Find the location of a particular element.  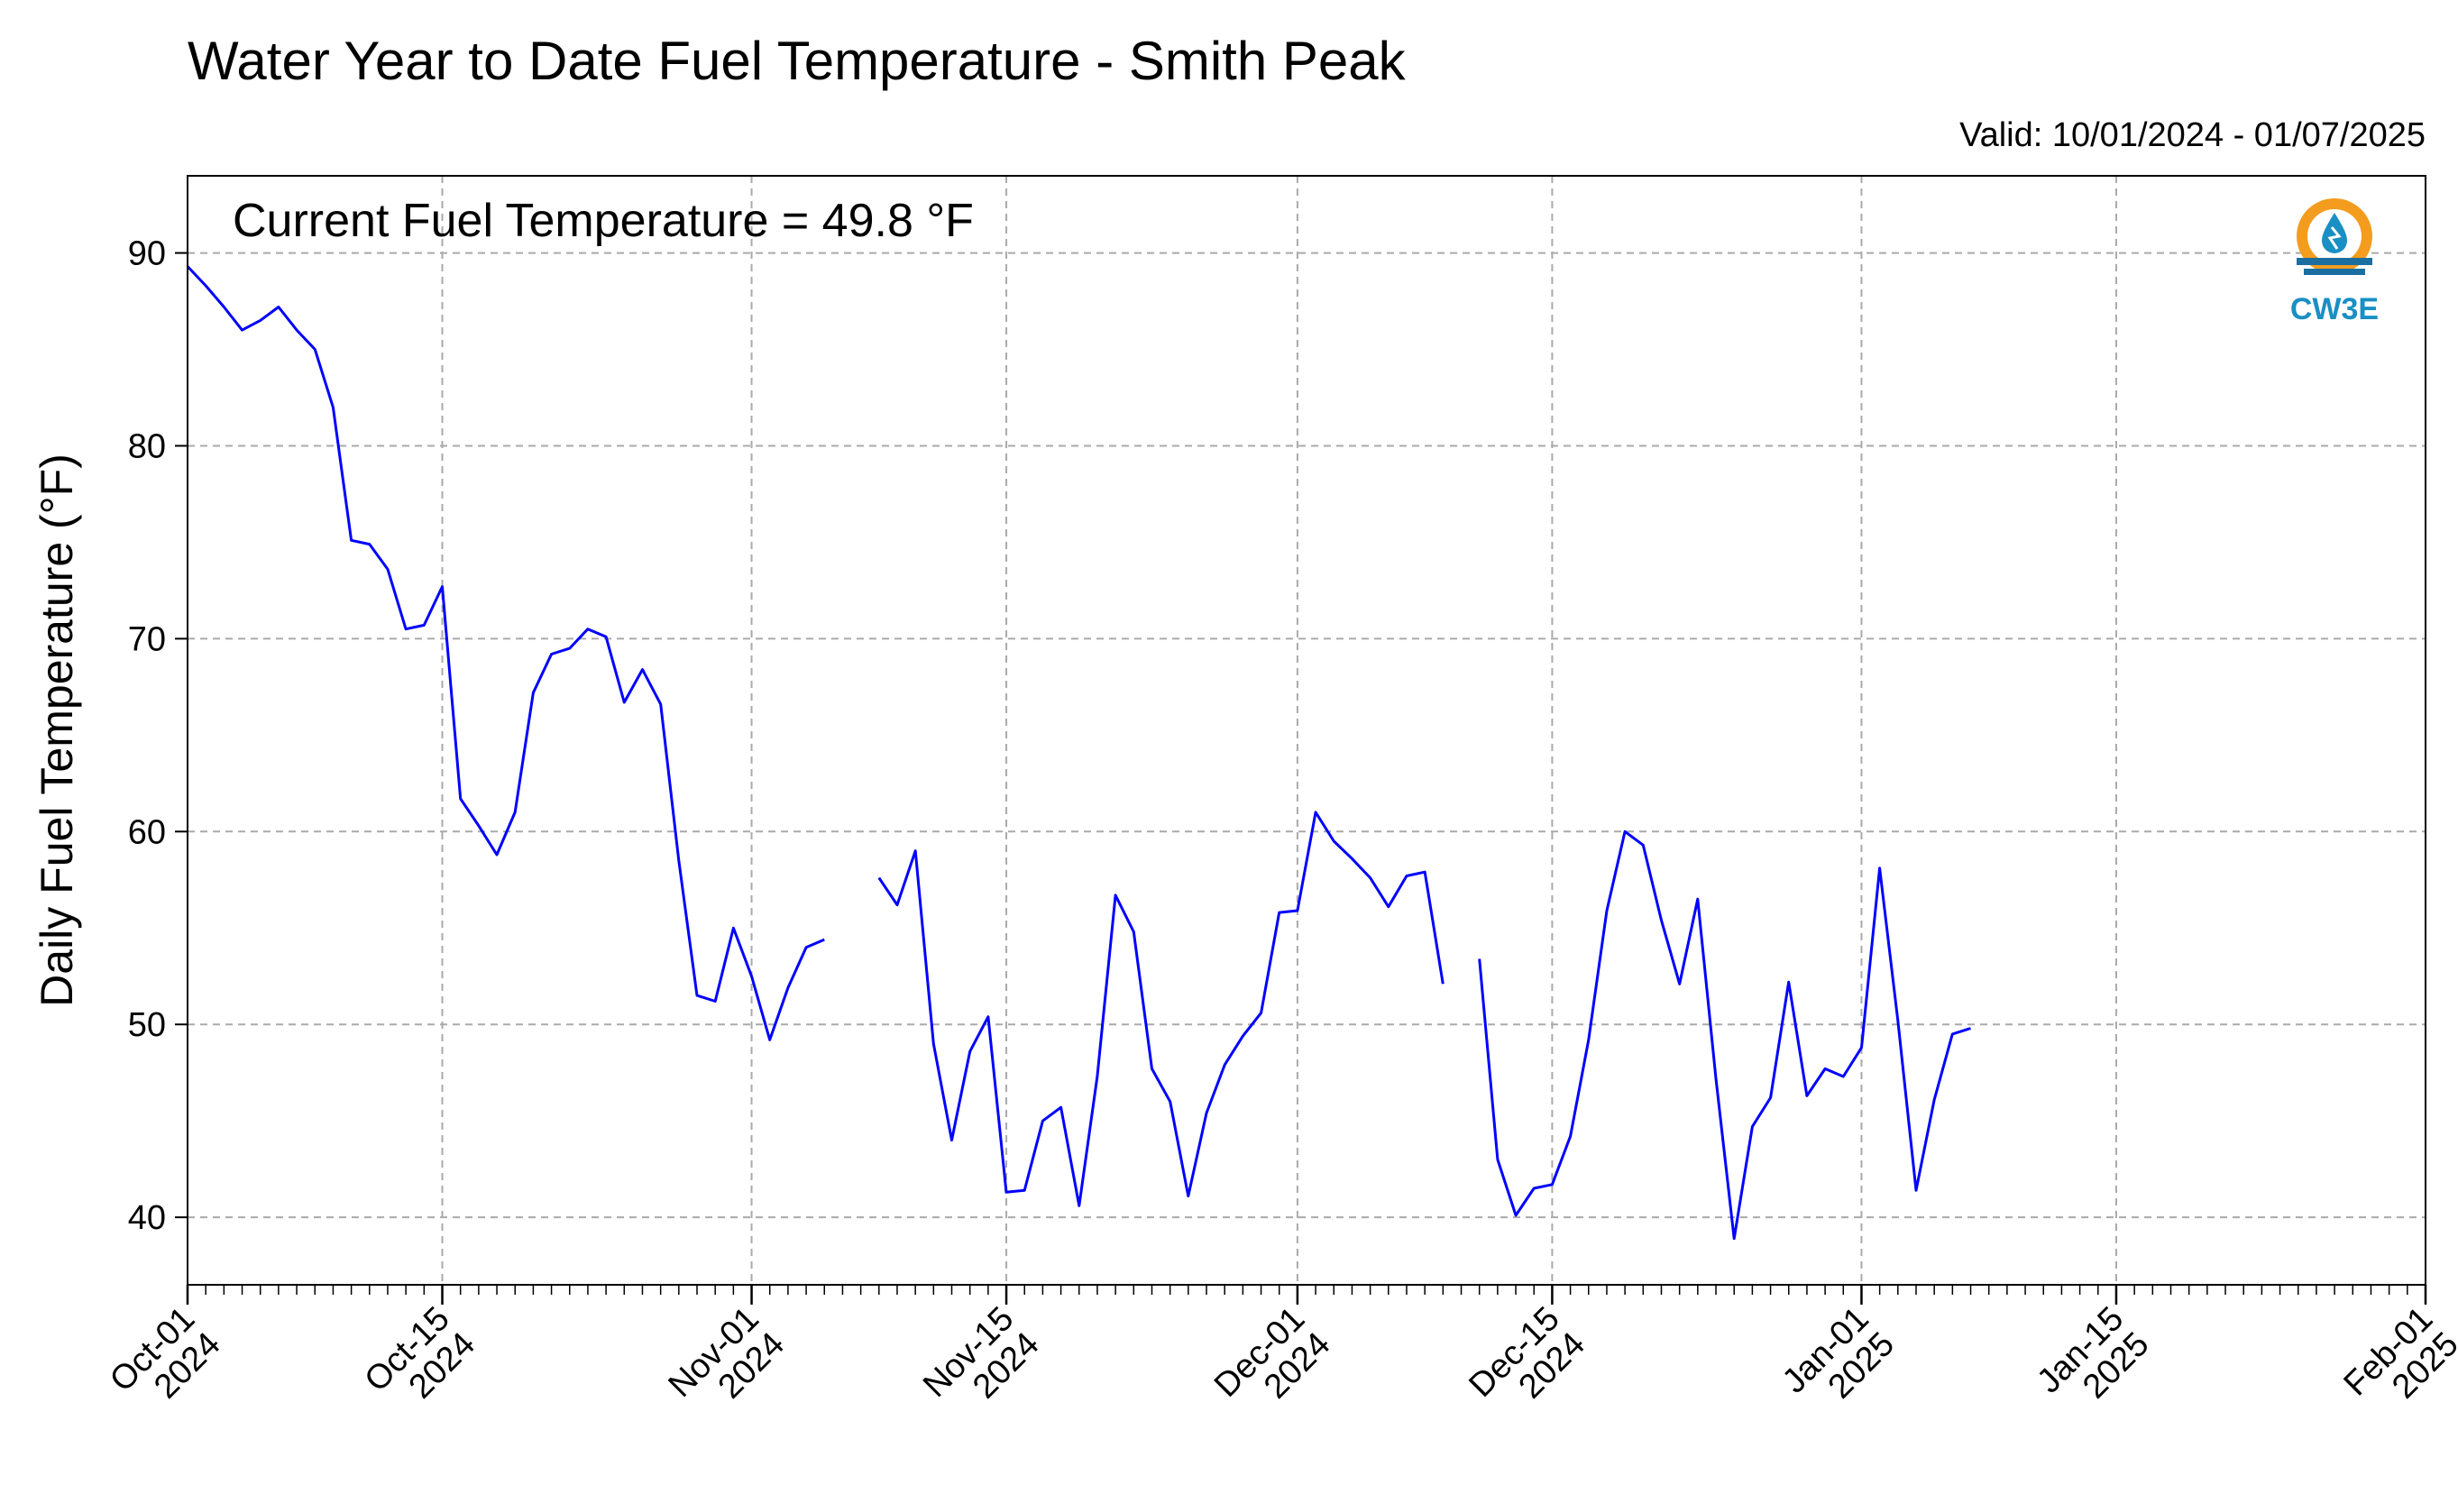

y-tick-label: 50 is located at coordinates (147, 1025).